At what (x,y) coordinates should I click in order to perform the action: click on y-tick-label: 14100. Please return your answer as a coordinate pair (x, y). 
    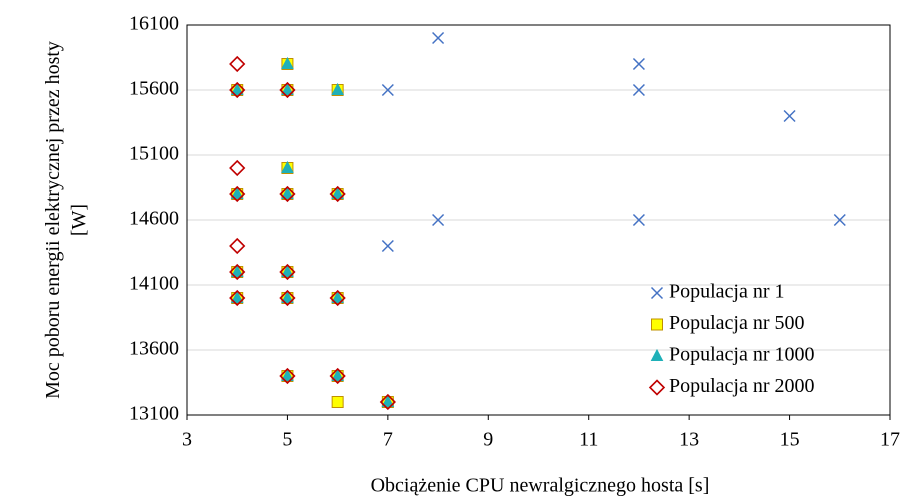
    Looking at the image, I should click on (154, 284).